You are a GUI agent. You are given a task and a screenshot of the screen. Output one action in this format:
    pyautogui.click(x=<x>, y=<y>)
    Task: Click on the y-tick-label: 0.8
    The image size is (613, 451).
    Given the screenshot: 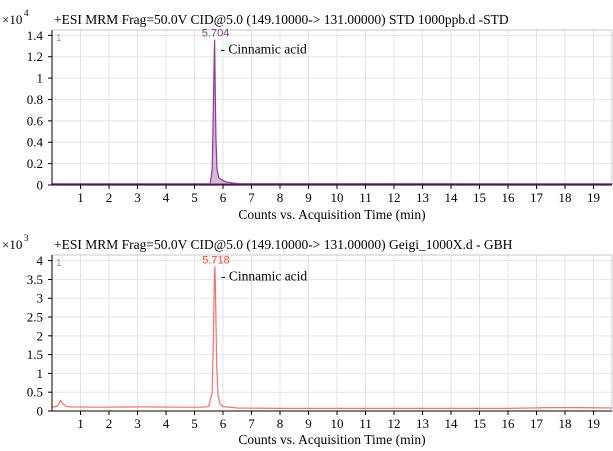 What is the action you would take?
    pyautogui.click(x=35, y=99)
    